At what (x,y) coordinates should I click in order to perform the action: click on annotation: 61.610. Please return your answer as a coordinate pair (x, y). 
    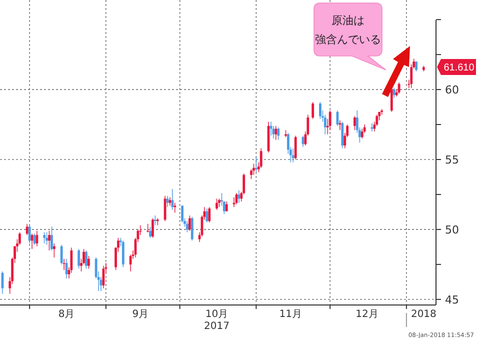
    Looking at the image, I should click on (459, 68).